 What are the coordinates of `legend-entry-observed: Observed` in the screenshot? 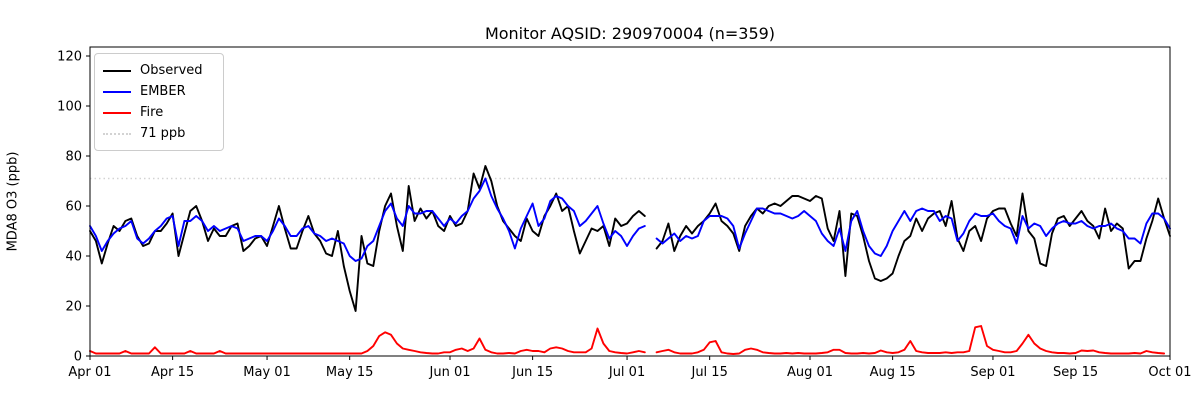 It's located at (158, 70).